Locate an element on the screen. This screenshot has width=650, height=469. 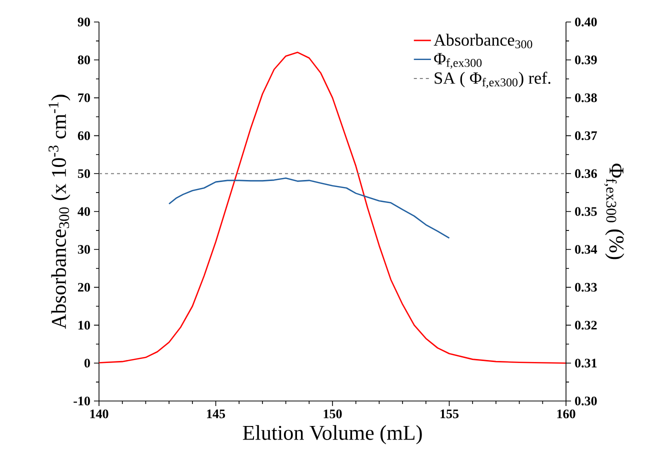
y2-tick-label: 0.34 is located at coordinates (586, 249).